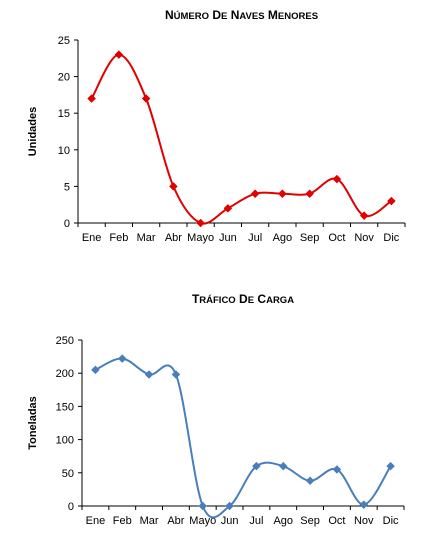 The width and height of the screenshot is (426, 541). I want to click on carga-xtick-label: Nov, so click(364, 521).